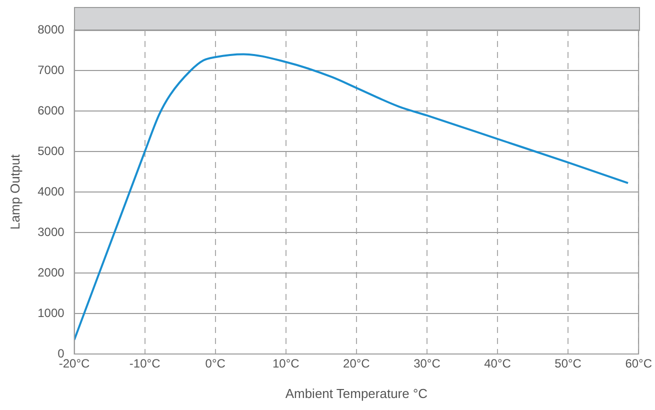  What do you see at coordinates (51, 231) in the screenshot?
I see `y-tick-label: 3000` at bounding box center [51, 231].